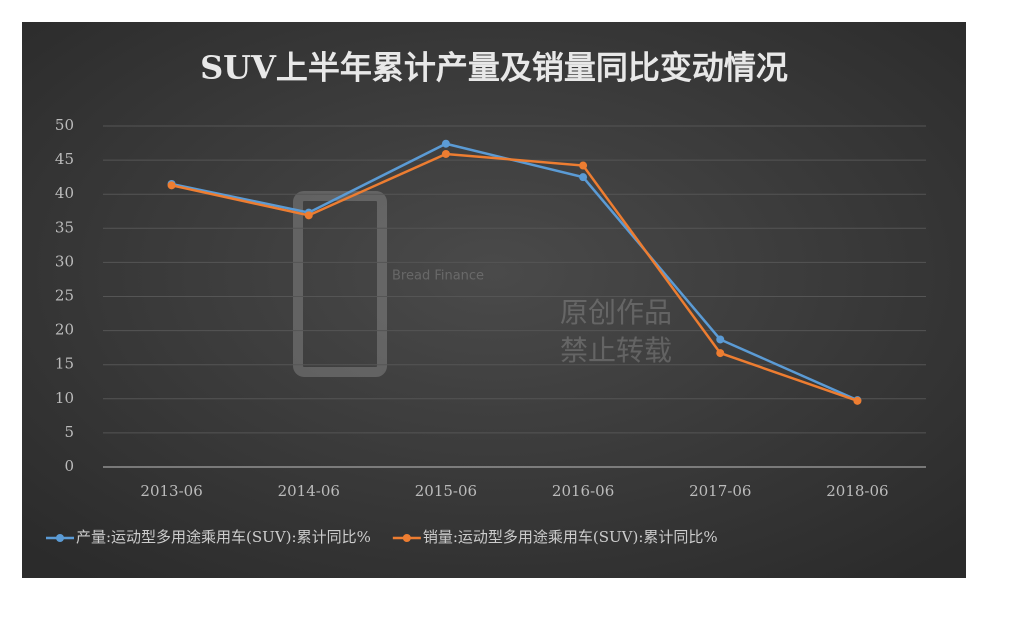 The width and height of the screenshot is (1014, 632). Describe the element at coordinates (171, 491) in the screenshot. I see `x-tick-label: 2013-06` at that location.